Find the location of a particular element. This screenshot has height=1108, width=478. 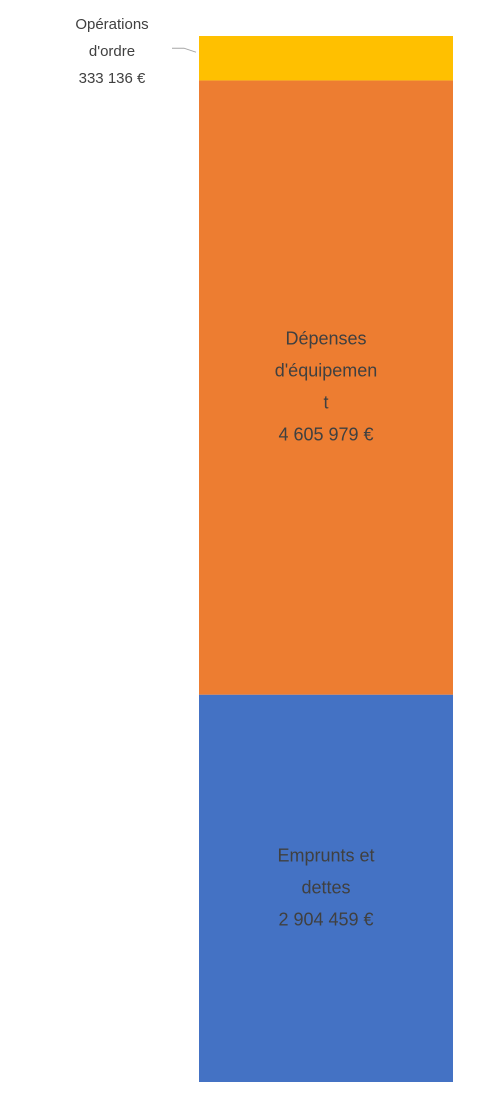

label-line: t is located at coordinates (325, 402).